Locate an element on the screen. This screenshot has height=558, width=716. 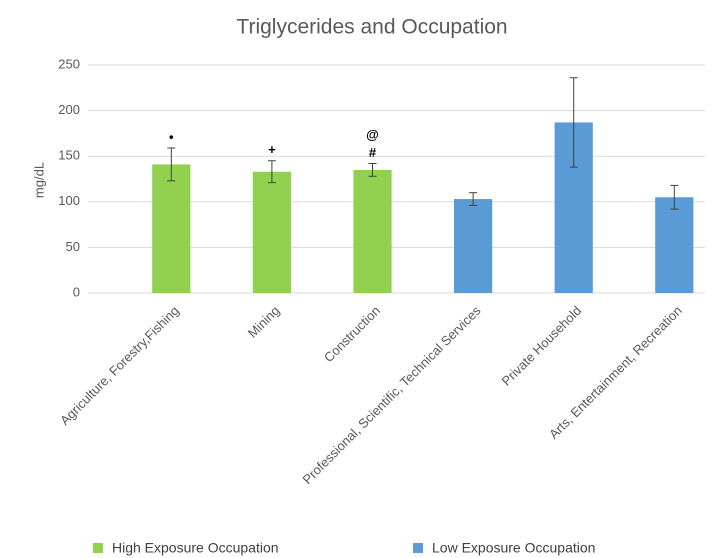
x-tick-label: Construction is located at coordinates (352, 334).